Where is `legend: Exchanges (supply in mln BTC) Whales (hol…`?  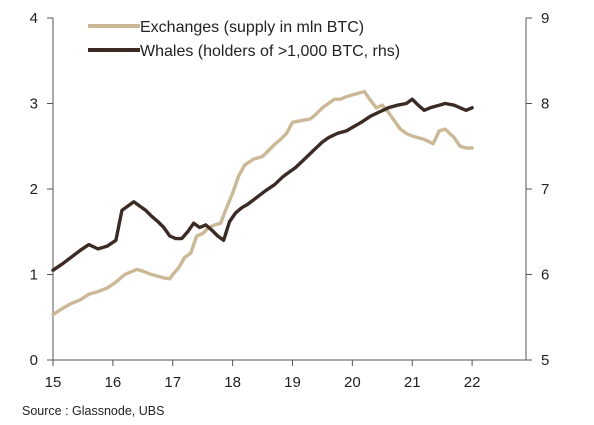
legend: Exchanges (supply in mln BTC) Whales (hol… is located at coordinates (244, 39).